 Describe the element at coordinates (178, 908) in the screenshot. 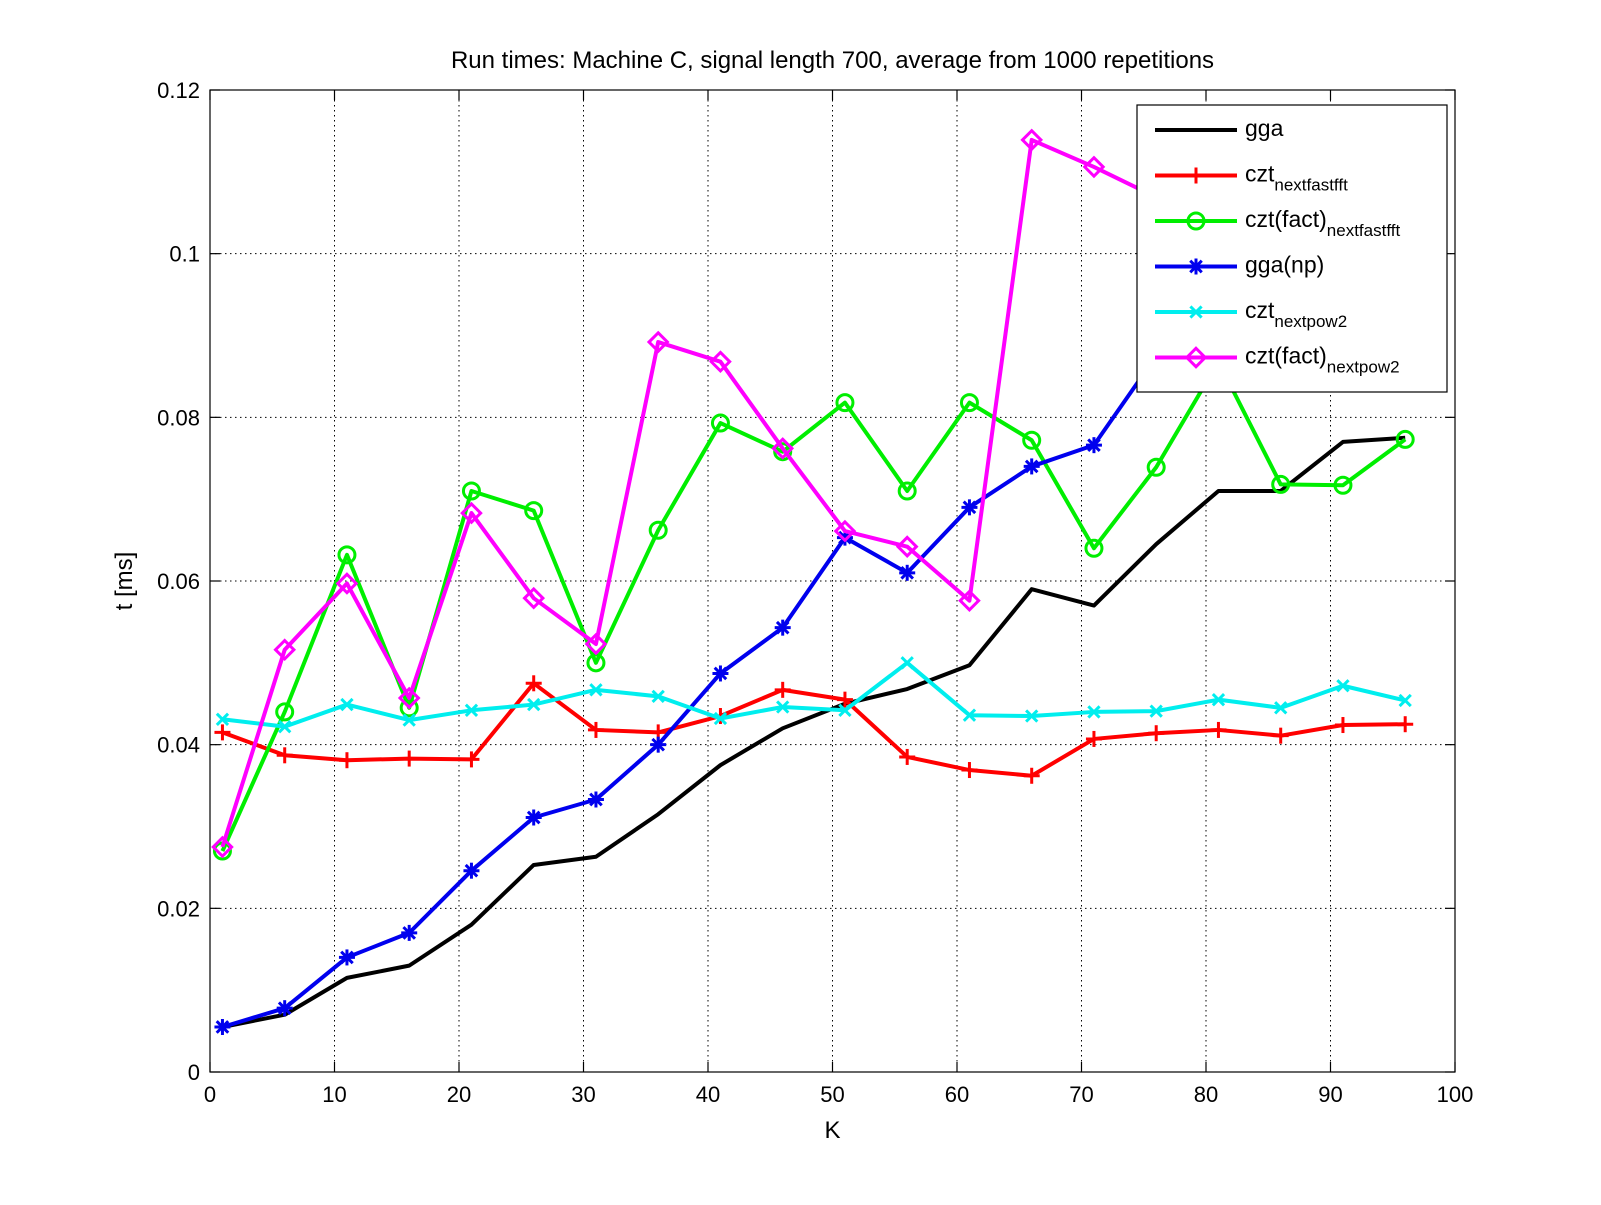

I see `y-tick-label: 0.02` at that location.